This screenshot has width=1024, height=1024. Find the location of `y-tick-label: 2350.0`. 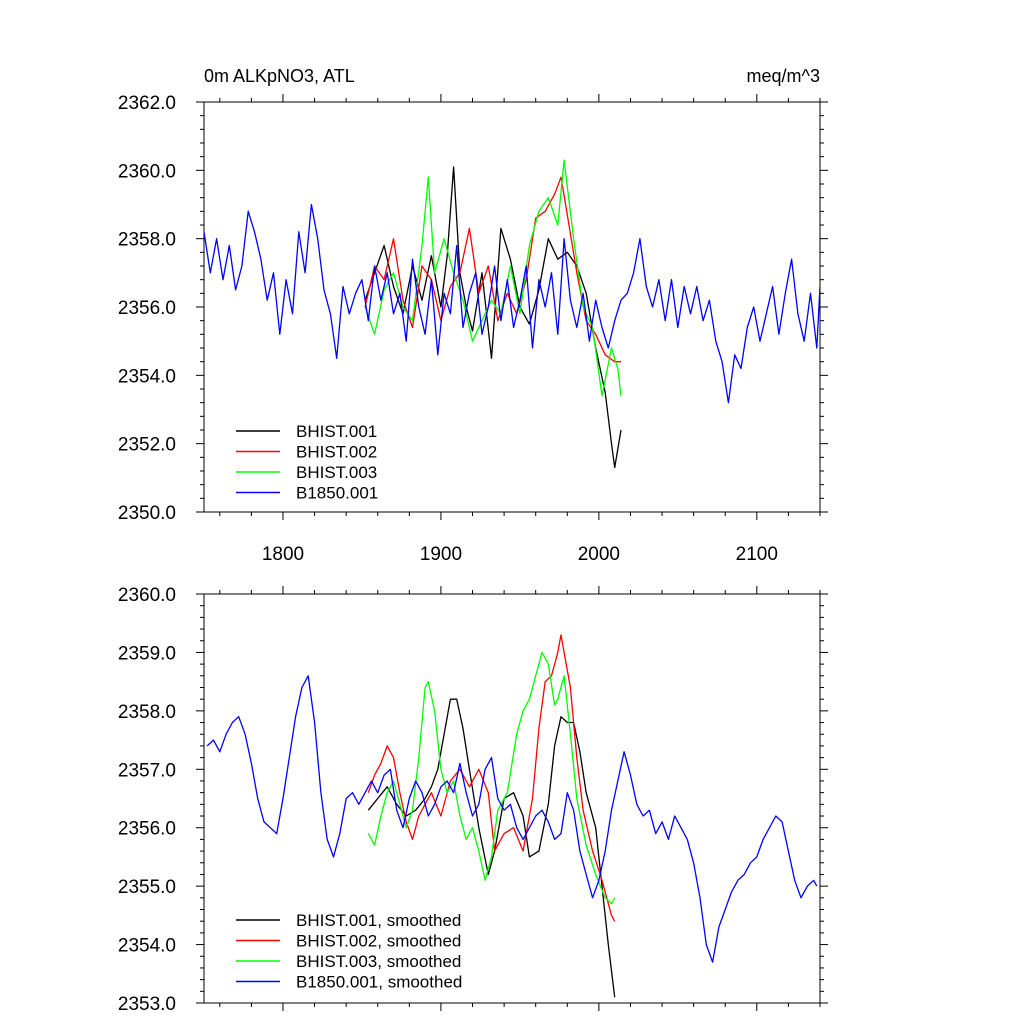

y-tick-label: 2350.0 is located at coordinates (147, 513).